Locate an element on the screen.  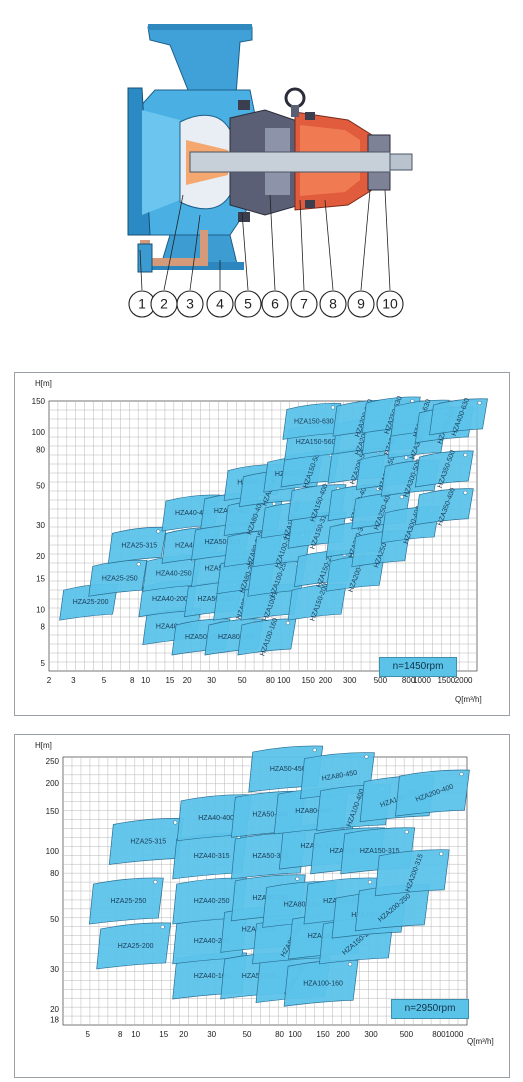
pump-model-label: HZA50-450 is located at coordinates (288, 769).